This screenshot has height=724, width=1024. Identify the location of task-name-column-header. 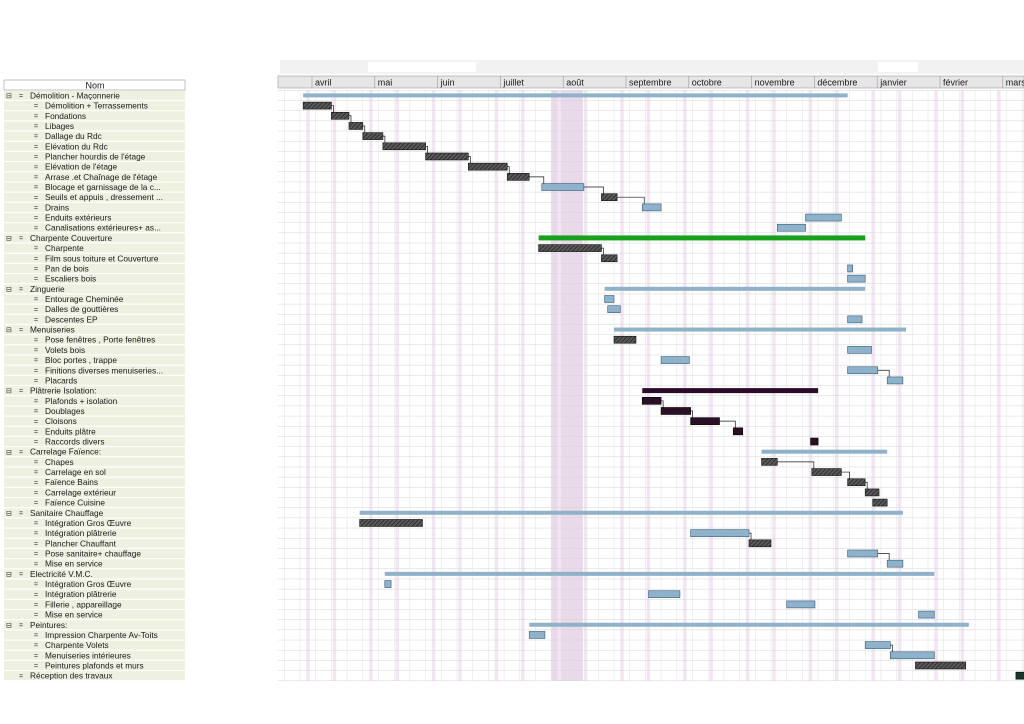
(94, 85).